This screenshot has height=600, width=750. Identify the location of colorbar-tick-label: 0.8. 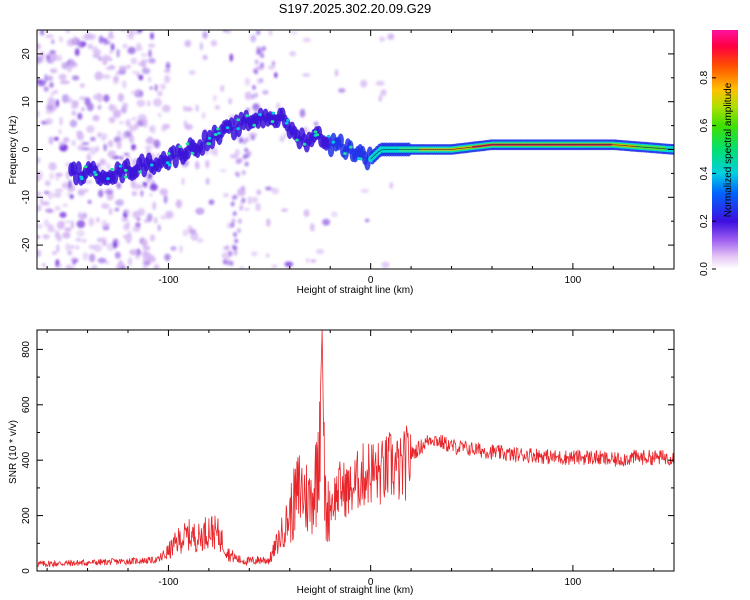
(704, 77).